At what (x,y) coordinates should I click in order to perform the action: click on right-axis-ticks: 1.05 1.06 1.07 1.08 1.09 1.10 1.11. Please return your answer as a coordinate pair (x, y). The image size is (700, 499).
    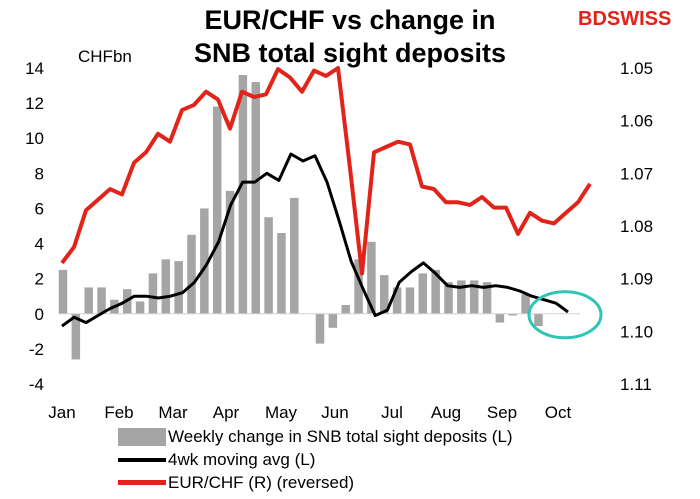
    Looking at the image, I should click on (636, 226).